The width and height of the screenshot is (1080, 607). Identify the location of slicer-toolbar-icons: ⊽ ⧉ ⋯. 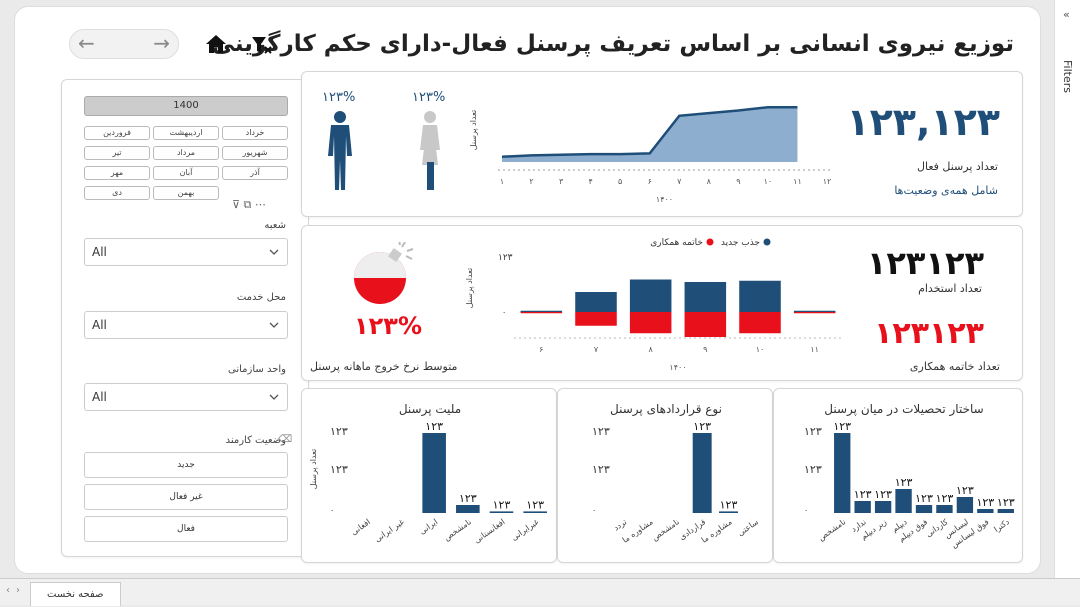
(249, 204).